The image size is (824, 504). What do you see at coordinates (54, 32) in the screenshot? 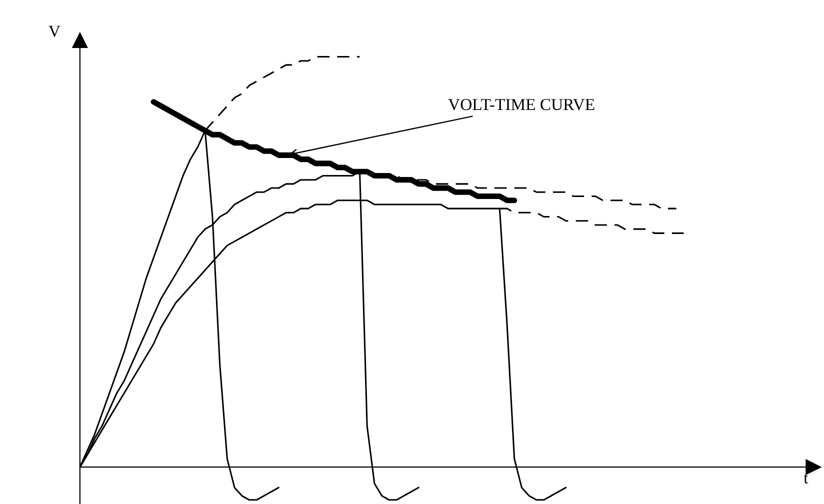
I see `y-axis-title: V` at bounding box center [54, 32].